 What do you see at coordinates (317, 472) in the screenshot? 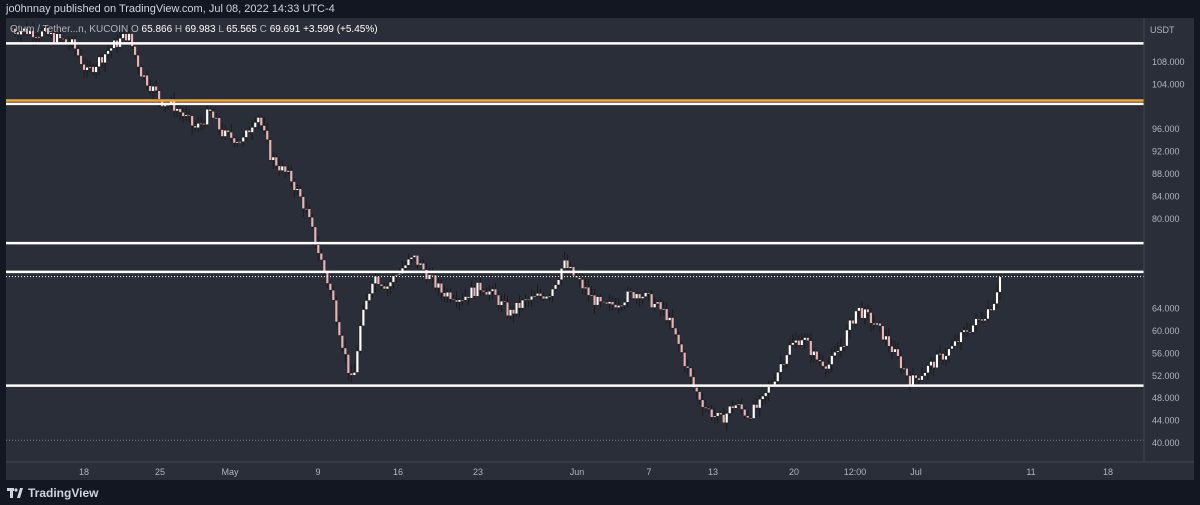
I see `x-tick-label: 9` at bounding box center [317, 472].